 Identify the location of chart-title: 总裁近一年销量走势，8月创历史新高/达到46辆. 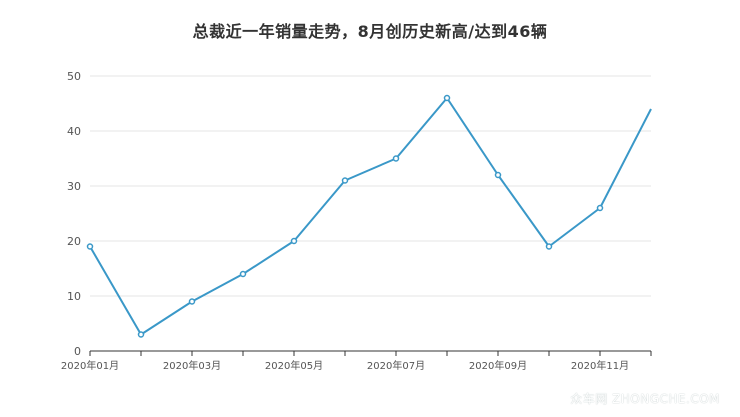
(370, 31).